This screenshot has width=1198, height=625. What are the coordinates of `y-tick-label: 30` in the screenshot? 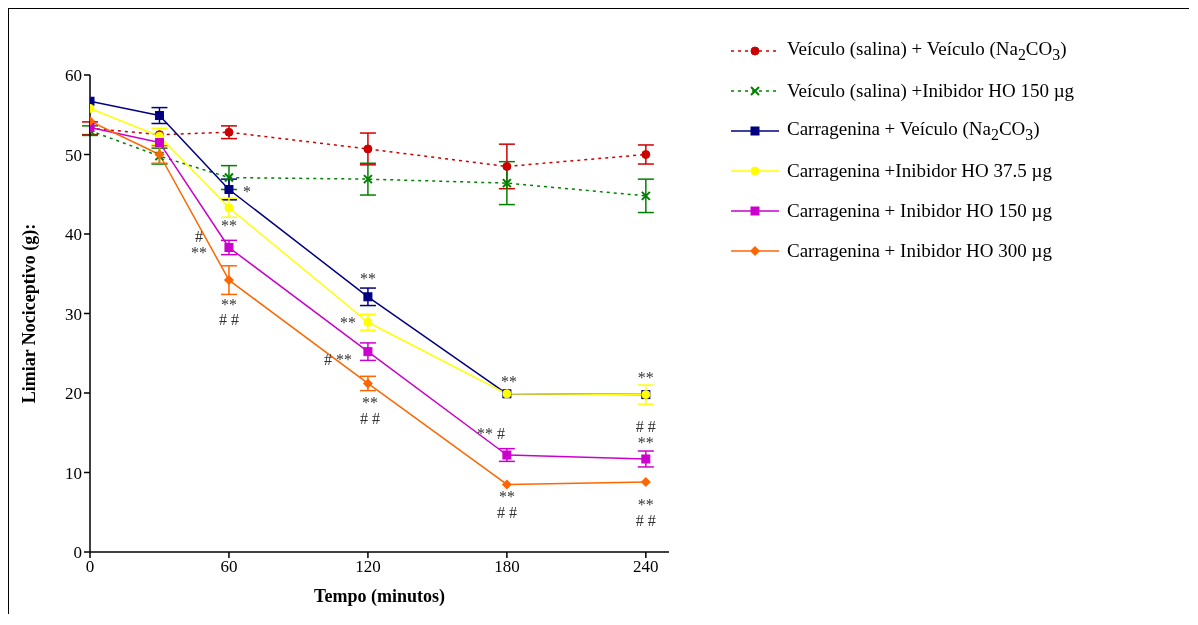 It's located at (73, 314).